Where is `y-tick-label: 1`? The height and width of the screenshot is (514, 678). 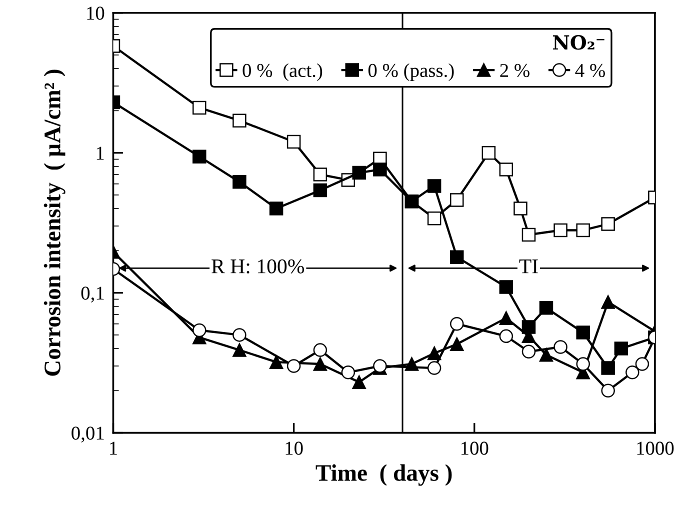 y-tick-label: 1 is located at coordinates (100, 153).